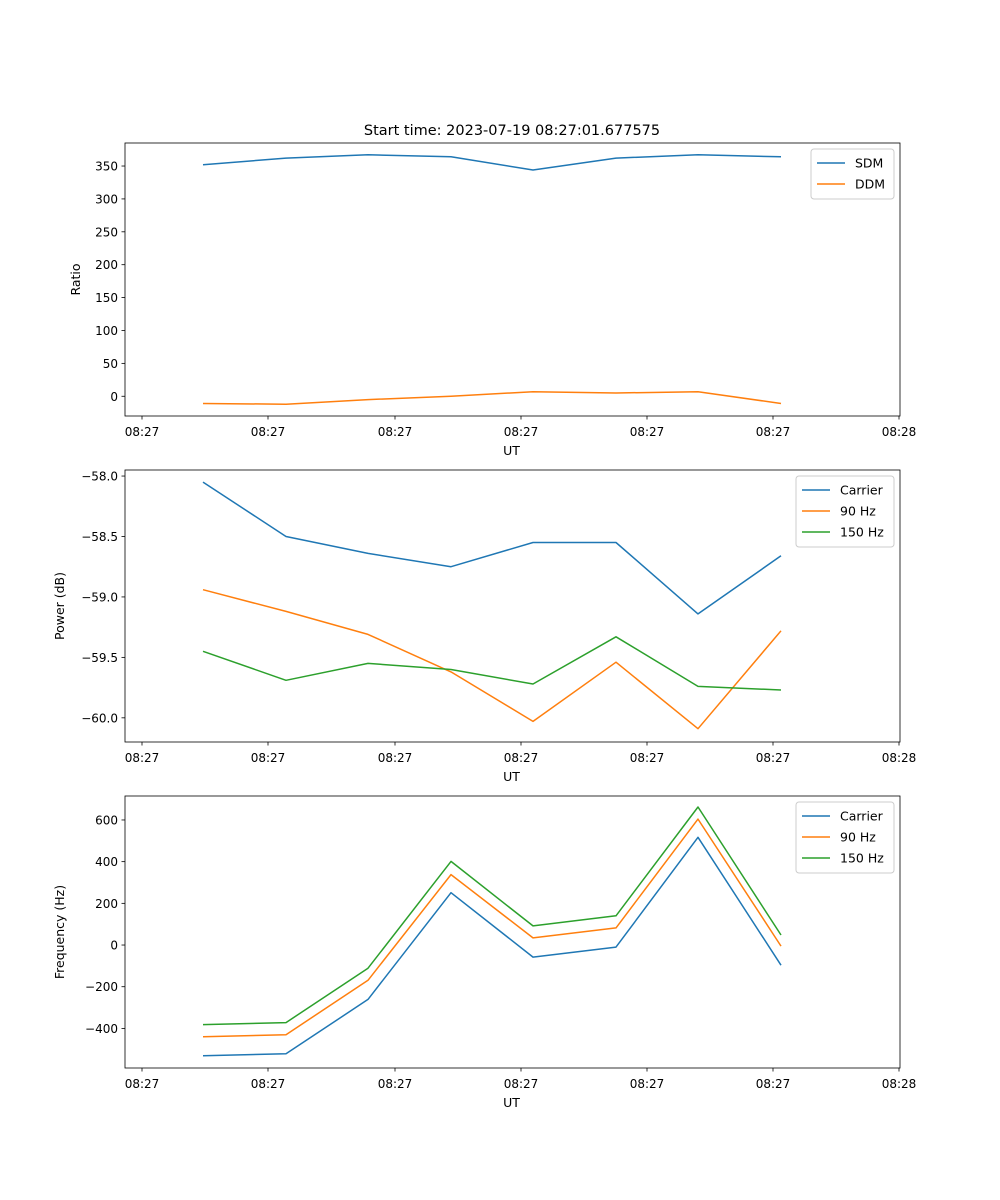  Describe the element at coordinates (75, 279) in the screenshot. I see `y-axis-label: Ratio` at that location.